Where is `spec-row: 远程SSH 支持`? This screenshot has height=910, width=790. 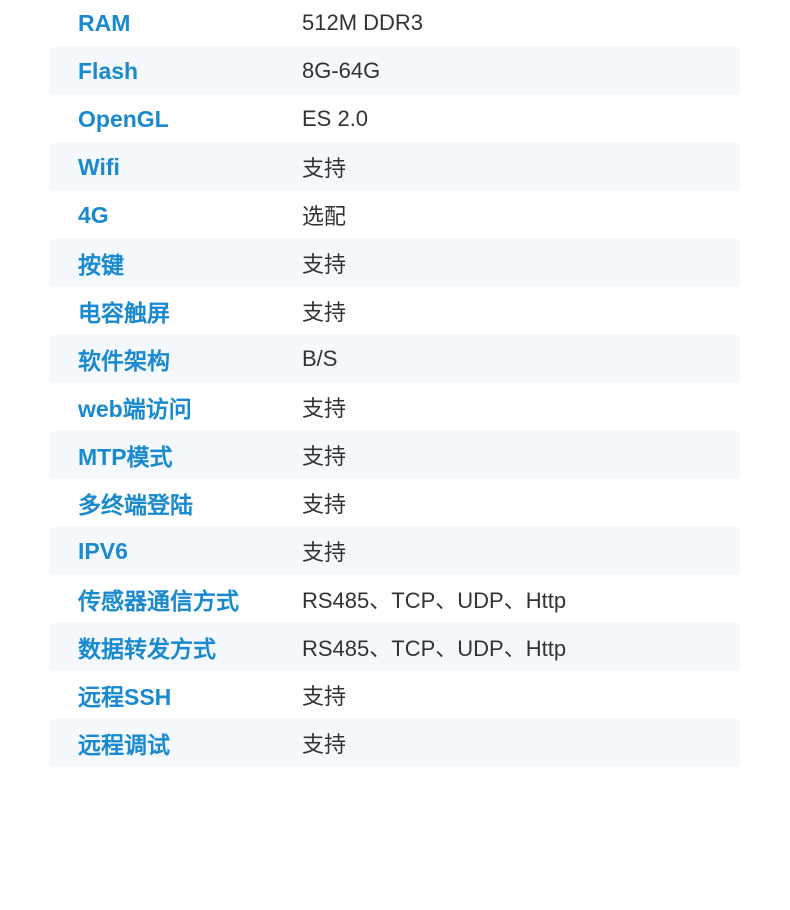 spec-row: 远程SSH 支持 is located at coordinates (394, 695).